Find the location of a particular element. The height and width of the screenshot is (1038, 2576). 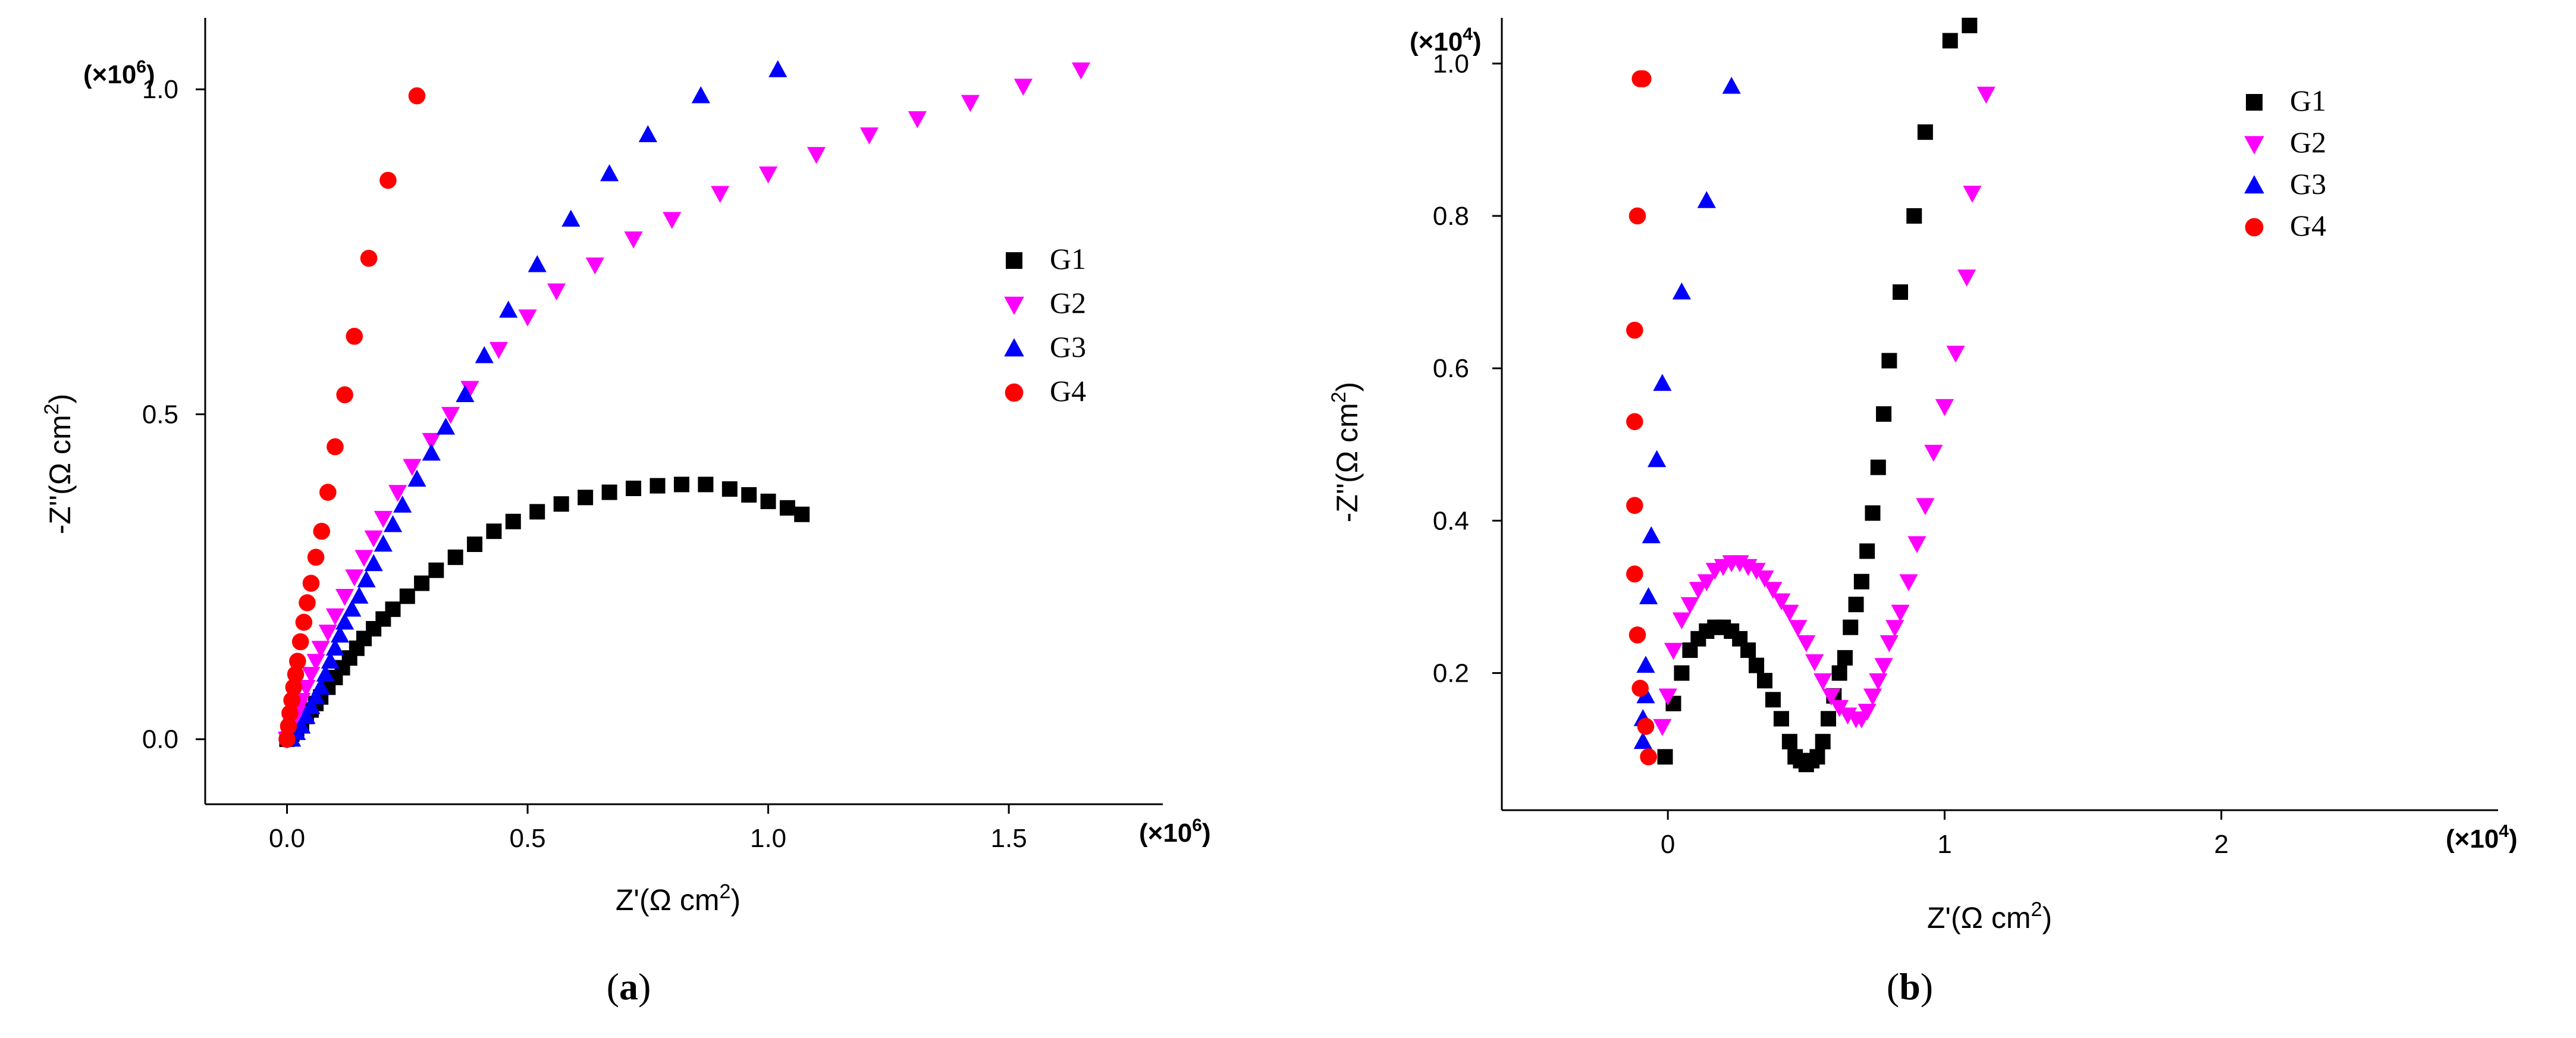

legend-label-g1: G1 is located at coordinates (1068, 258).